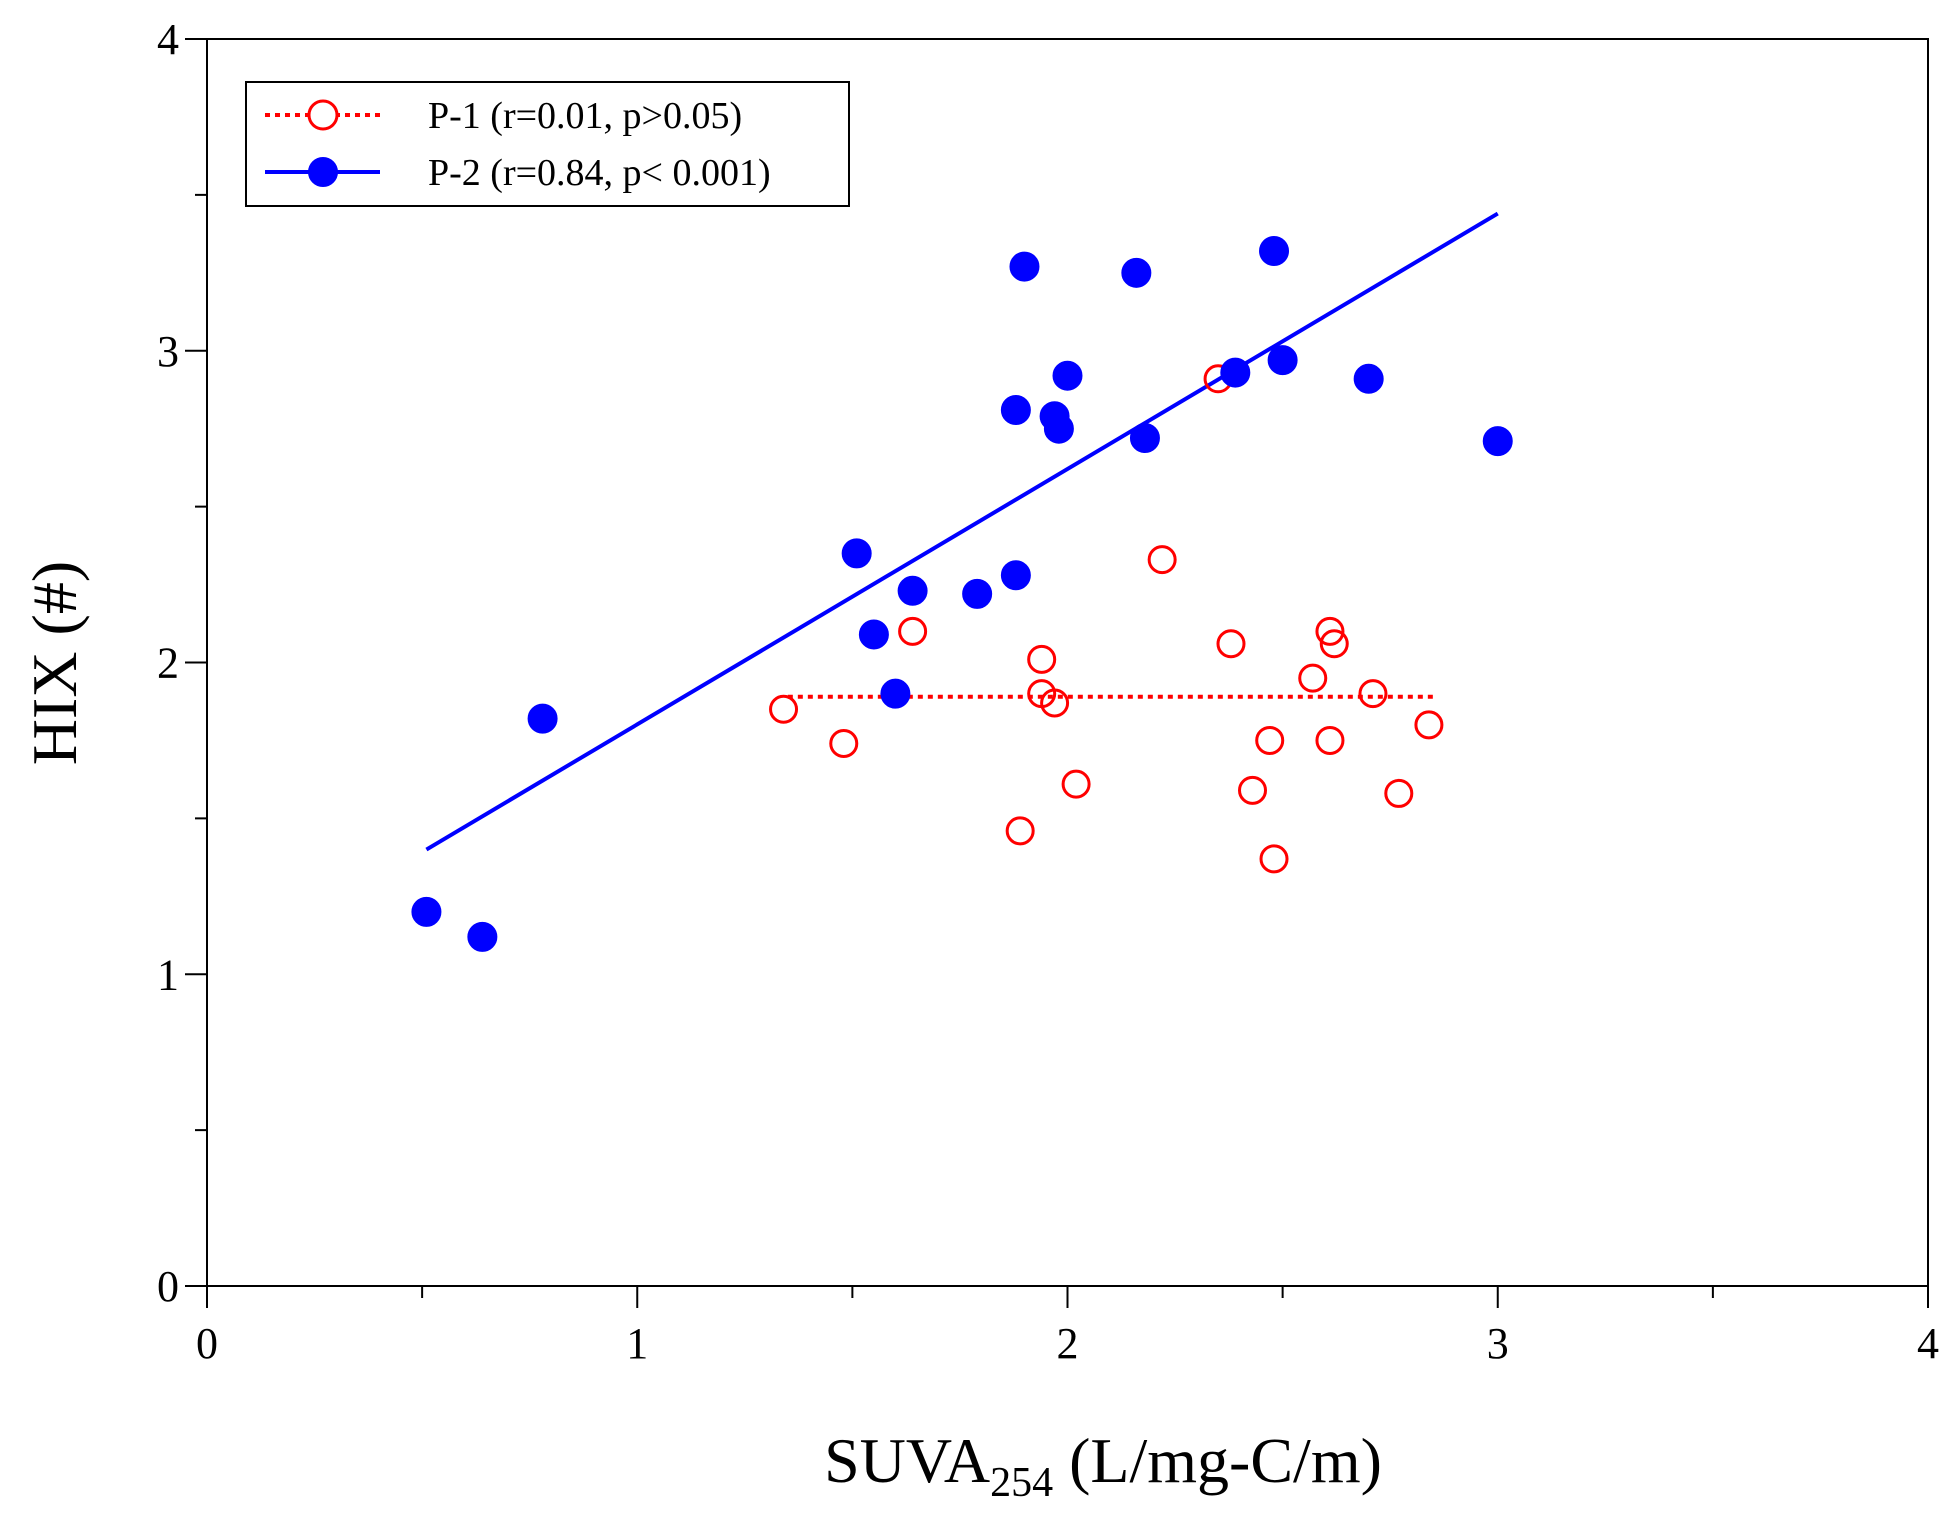 Image resolution: width=1948 pixels, height=1519 pixels. What do you see at coordinates (323, 115) in the screenshot?
I see `legend-p1-marker` at bounding box center [323, 115].